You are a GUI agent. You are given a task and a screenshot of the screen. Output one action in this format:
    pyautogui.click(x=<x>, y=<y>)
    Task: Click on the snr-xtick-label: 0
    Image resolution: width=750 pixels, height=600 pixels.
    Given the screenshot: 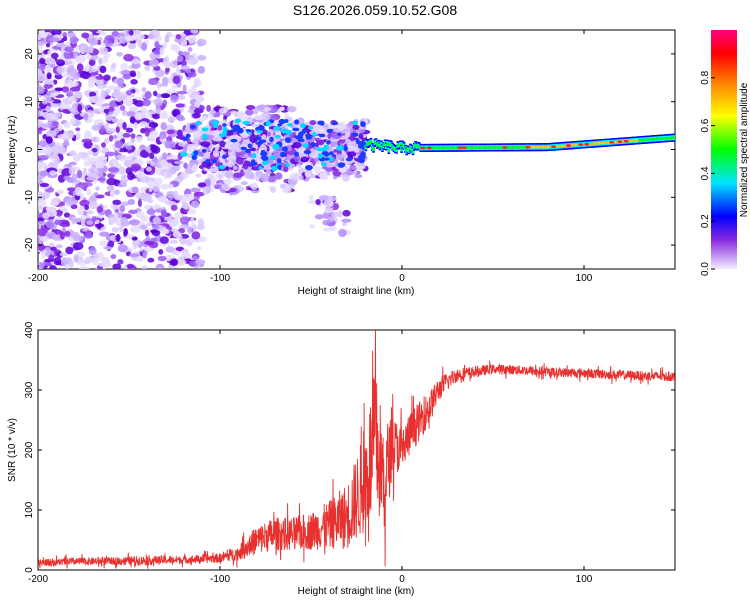 What is the action you would take?
    pyautogui.click(x=402, y=579)
    